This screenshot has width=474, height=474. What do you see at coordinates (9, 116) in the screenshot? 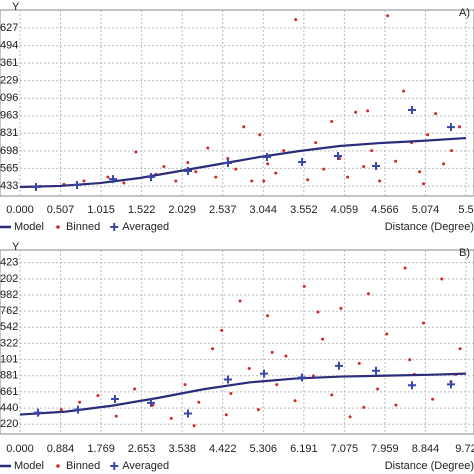
I see `y-tick-label: 963` at bounding box center [9, 116].